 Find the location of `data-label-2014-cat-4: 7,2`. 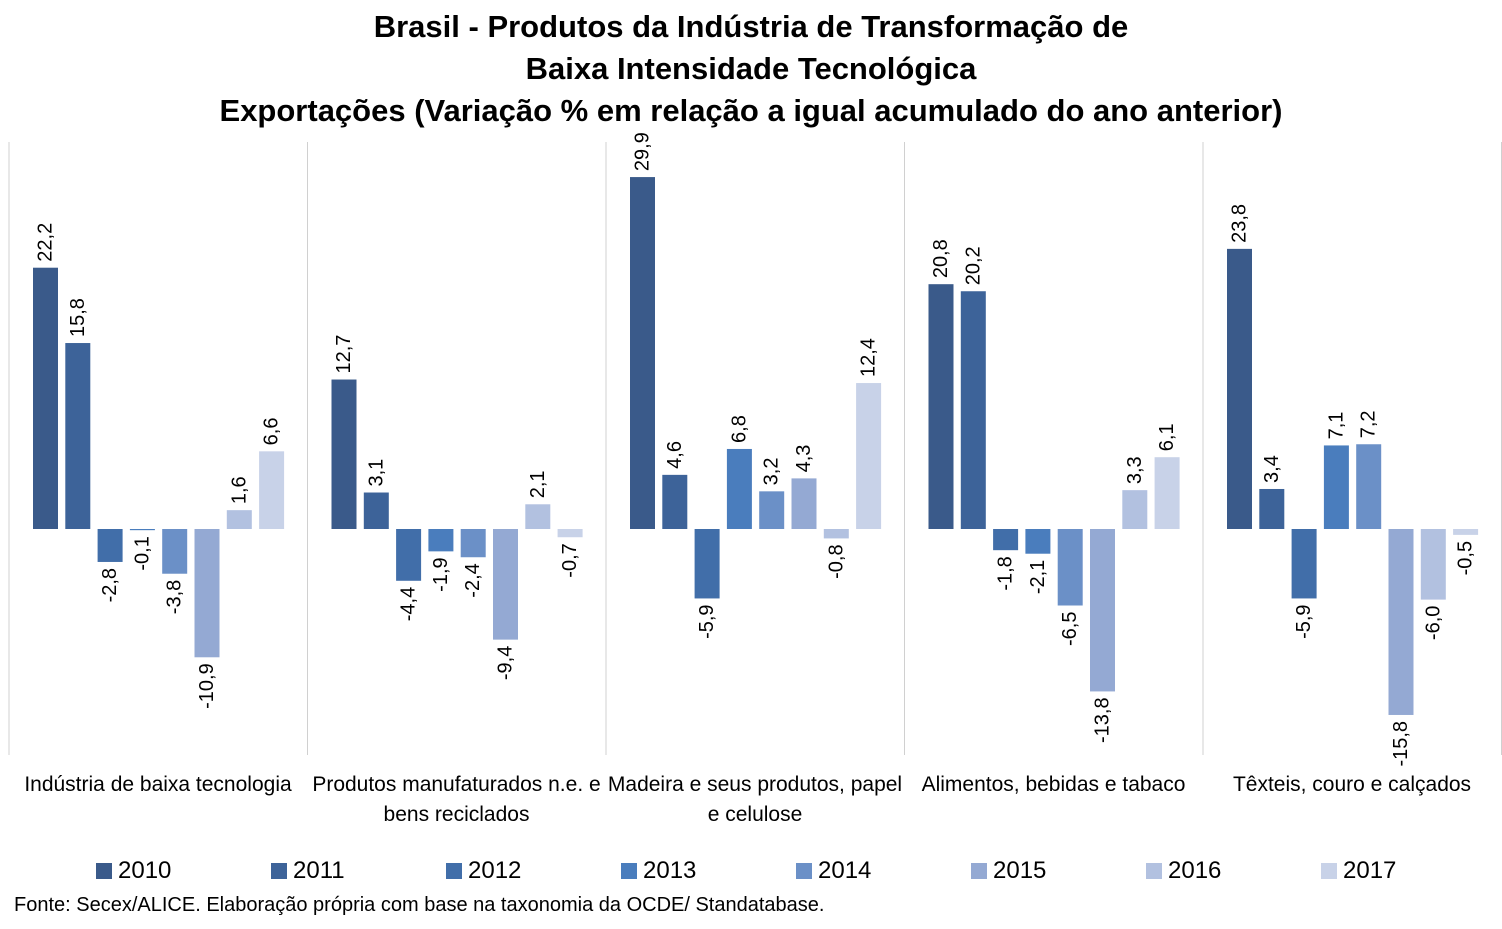

data-label-2014-cat-4: 7,2 is located at coordinates (1369, 424).